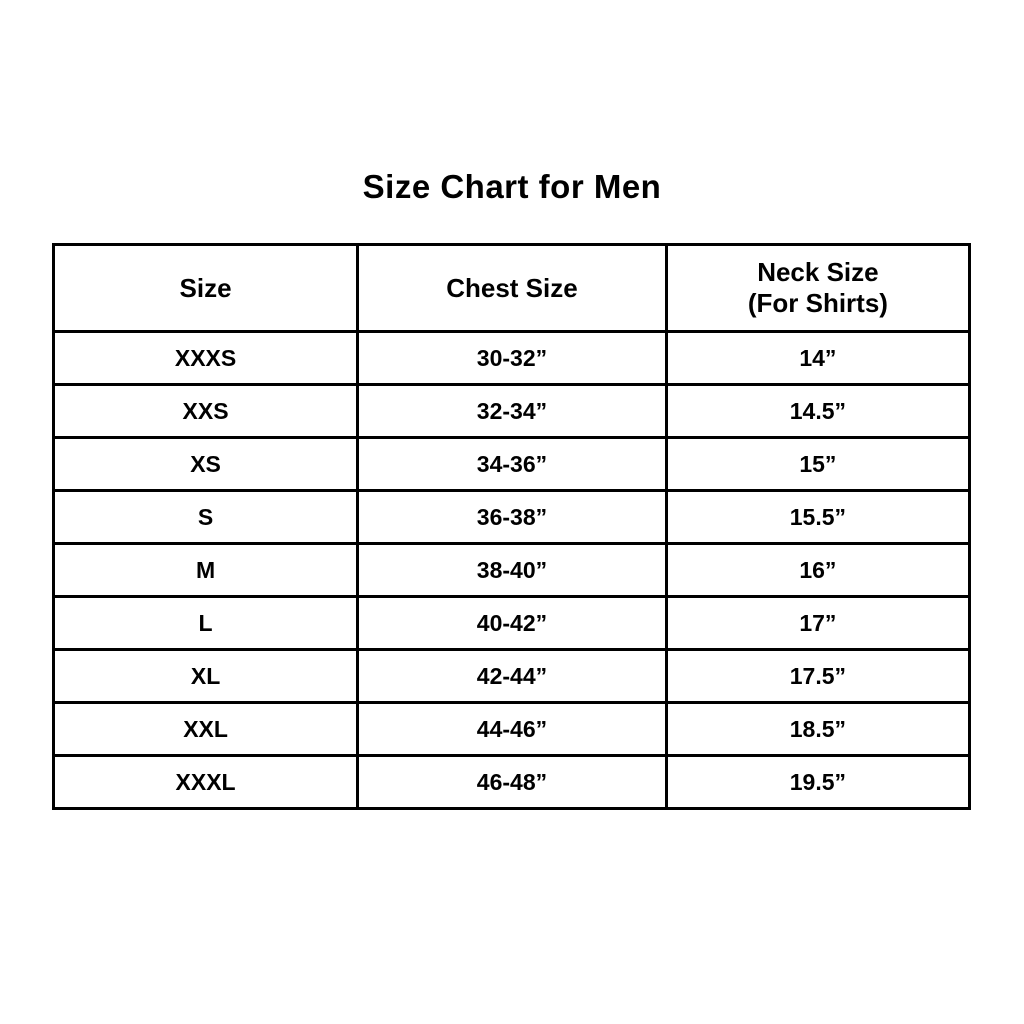 The width and height of the screenshot is (1024, 1024). I want to click on cell-neck: 15.5”, so click(818, 517).